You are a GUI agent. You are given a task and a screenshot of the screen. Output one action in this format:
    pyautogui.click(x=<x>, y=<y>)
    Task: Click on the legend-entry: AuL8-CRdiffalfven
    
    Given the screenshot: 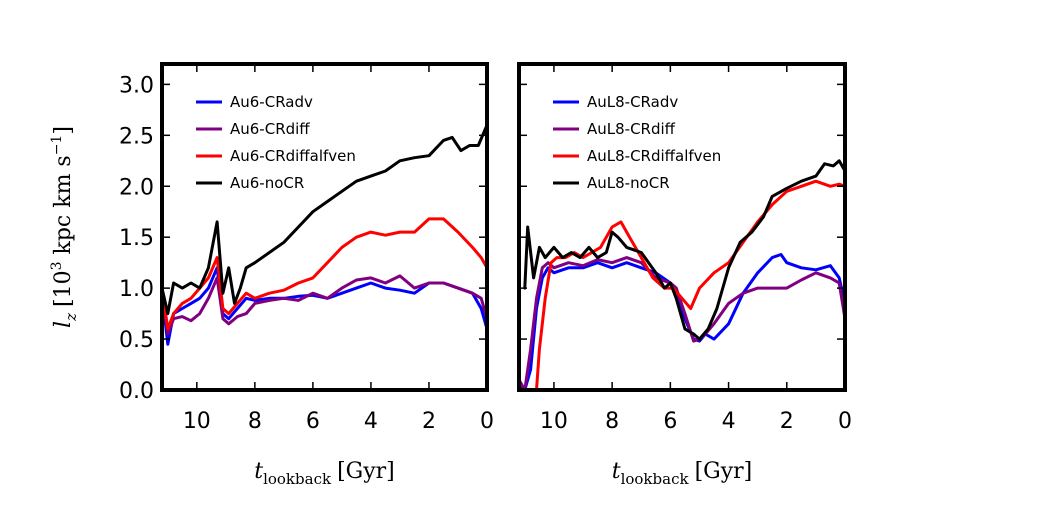 What is the action you would take?
    pyautogui.click(x=654, y=156)
    